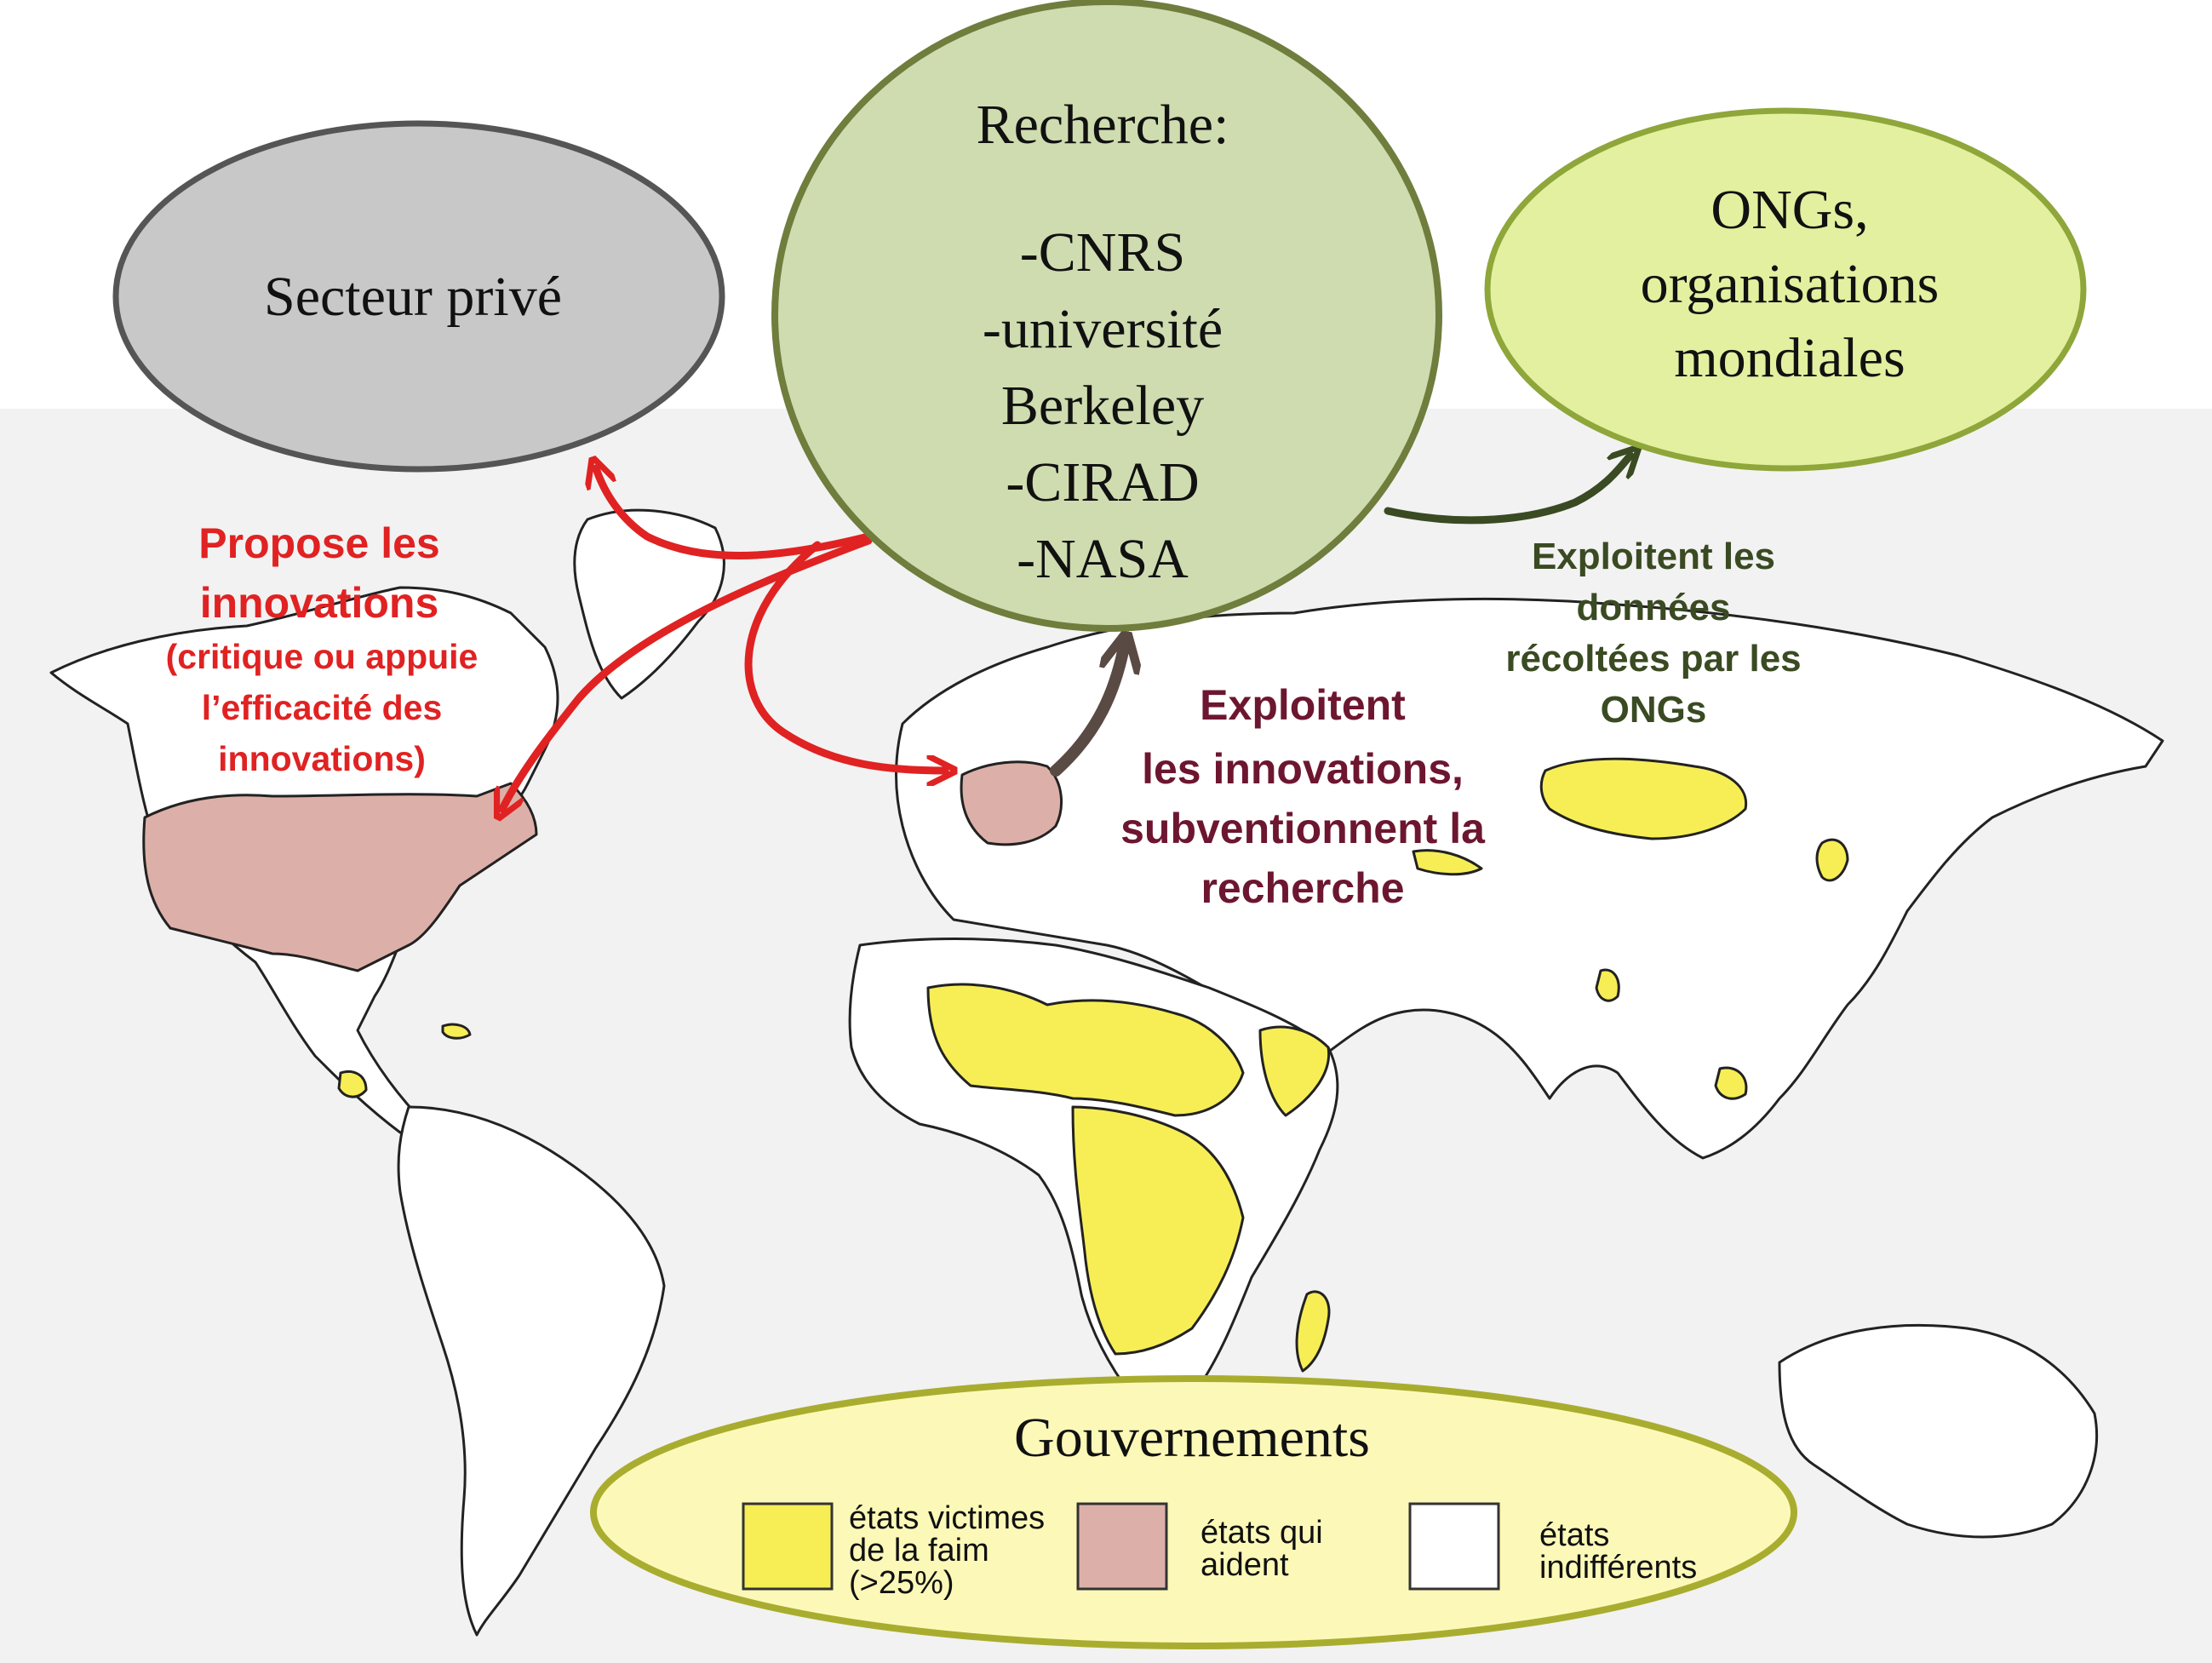 Image resolution: width=2212 pixels, height=1663 pixels. Describe the element at coordinates (1122, 1547) in the screenshot. I see `legend-swatch-aid` at that location.